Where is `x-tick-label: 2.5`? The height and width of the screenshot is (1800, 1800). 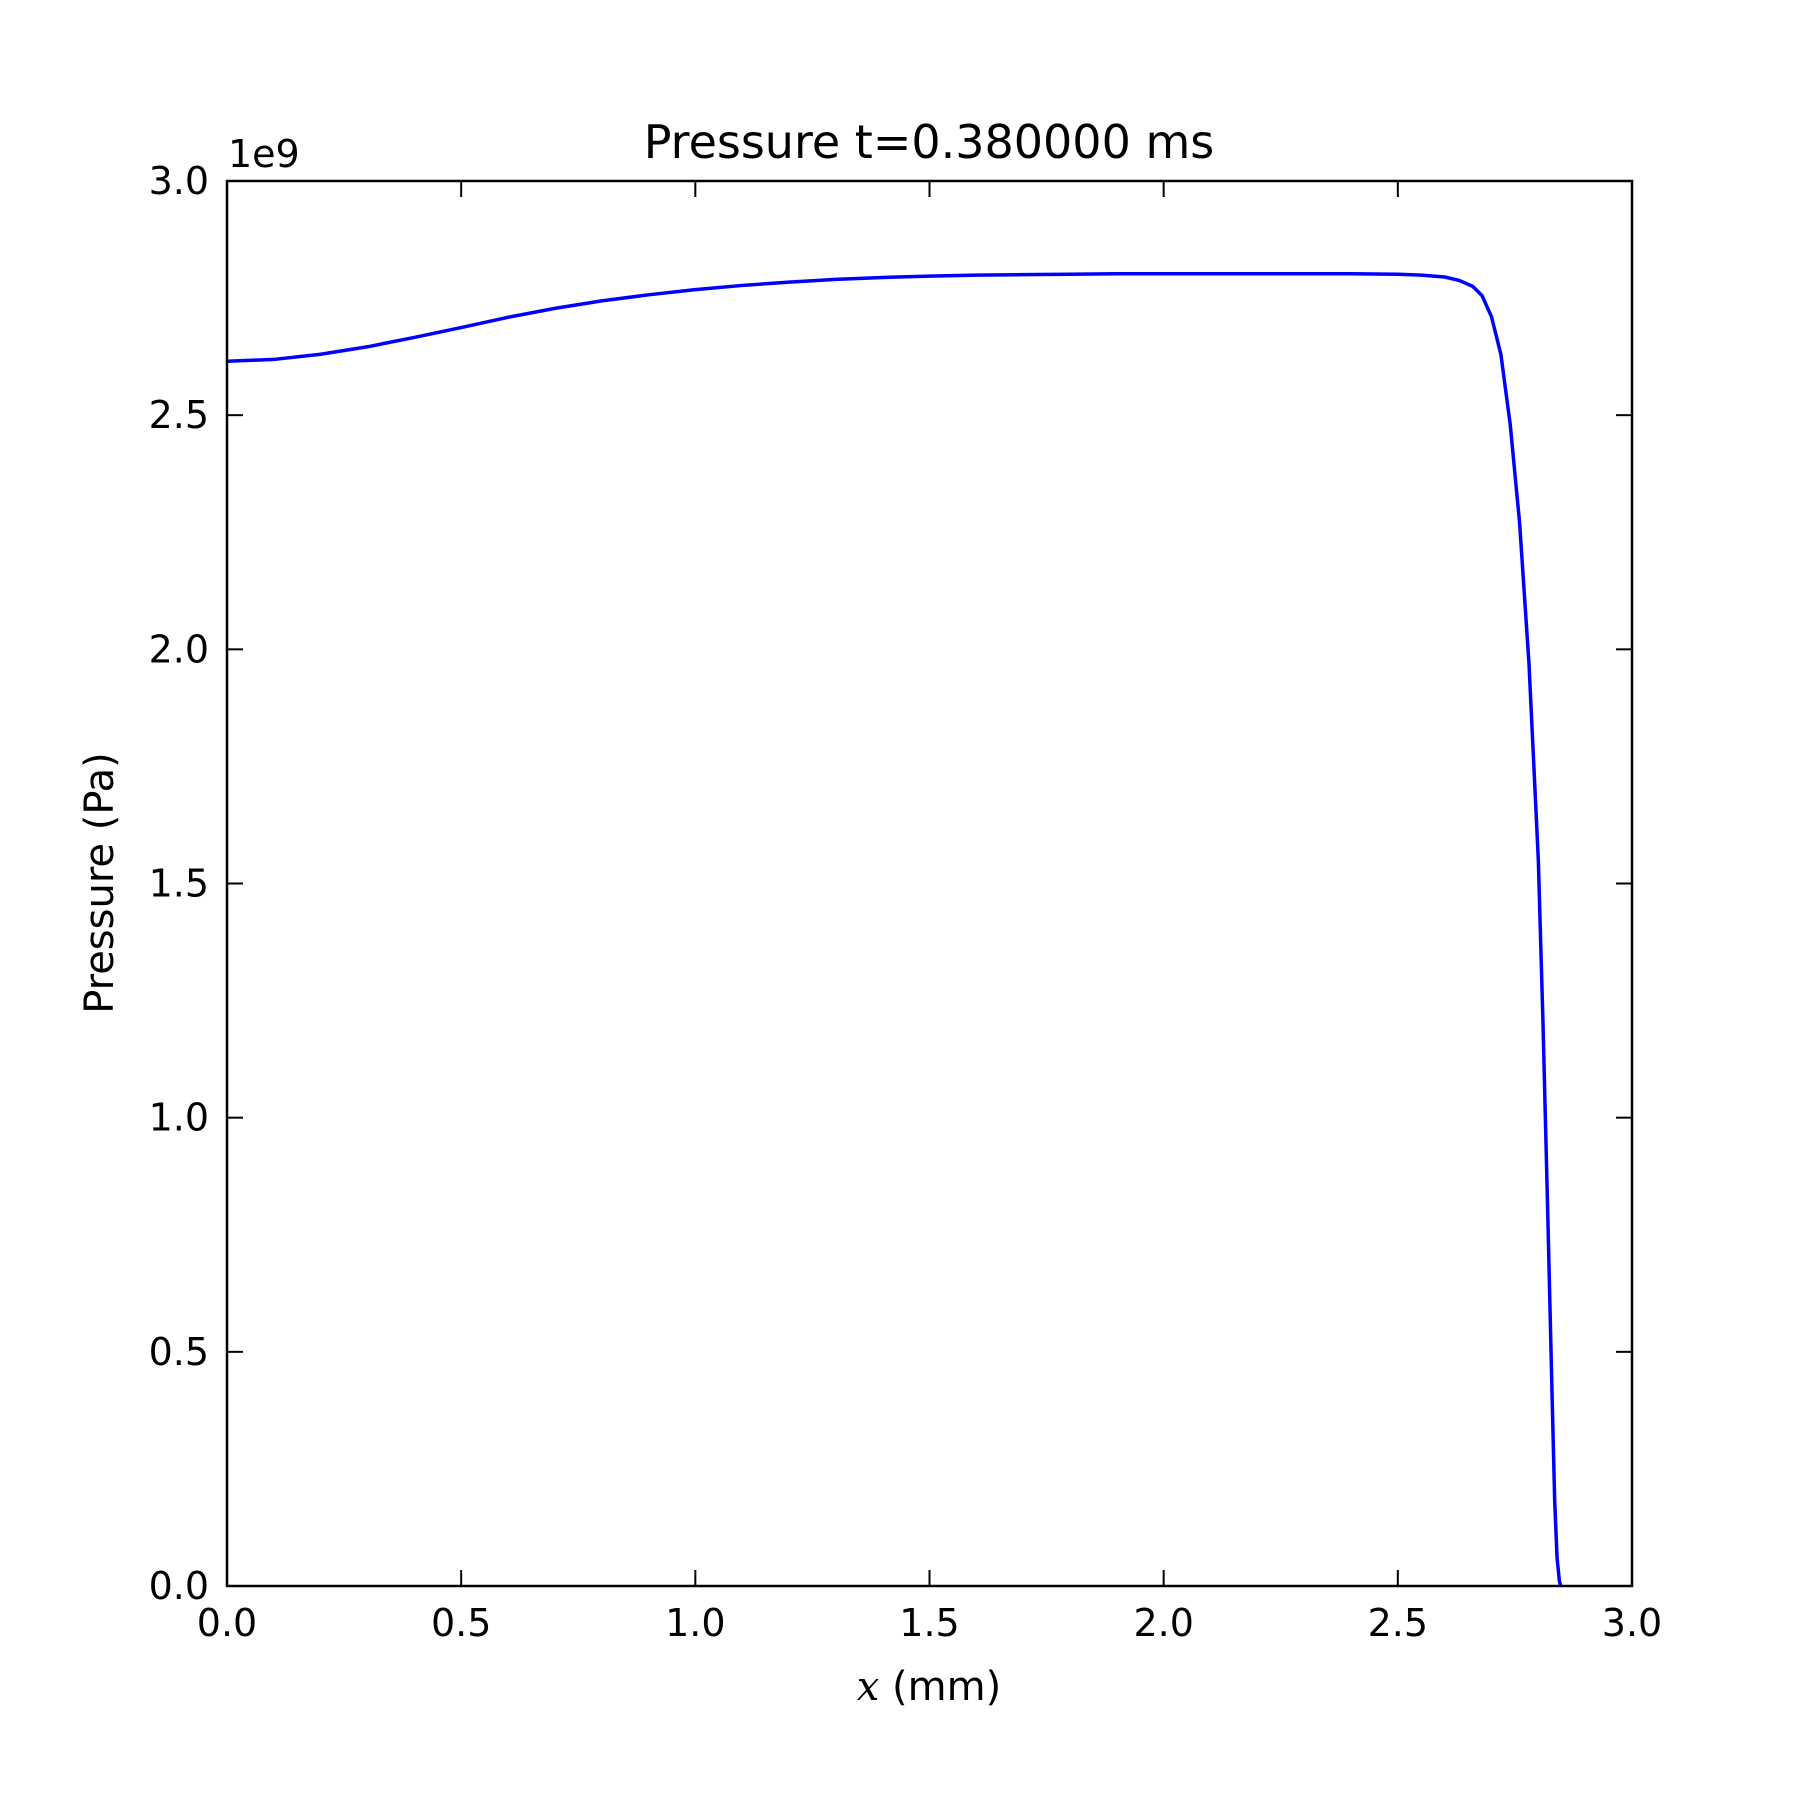
x-tick-label: 2.5 is located at coordinates (1398, 1623).